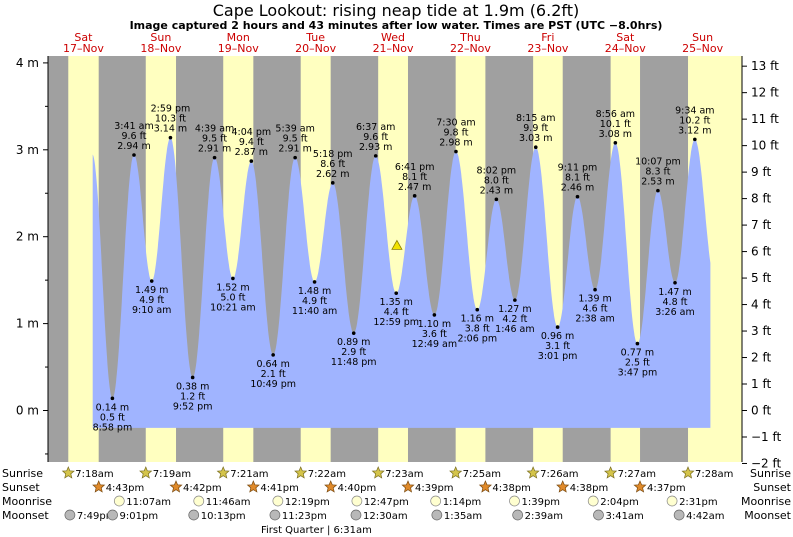  I want to click on moonset-time: 4:42am, so click(705, 516).